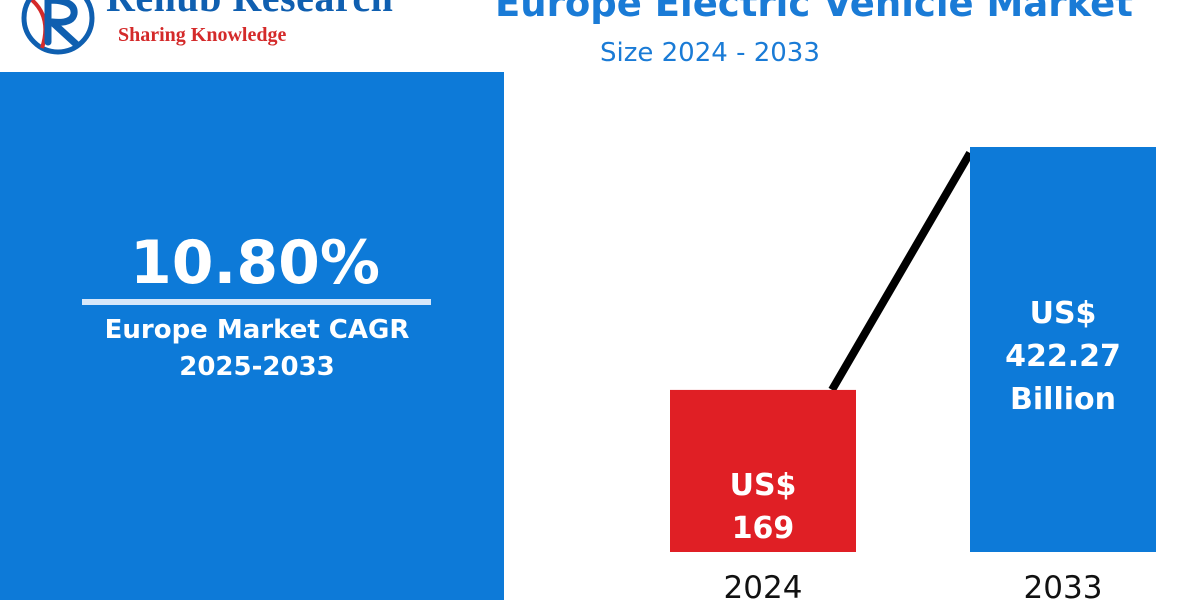 The image size is (1200, 600). I want to click on page-subtitle: Size 2024 - 2033, so click(710, 53).